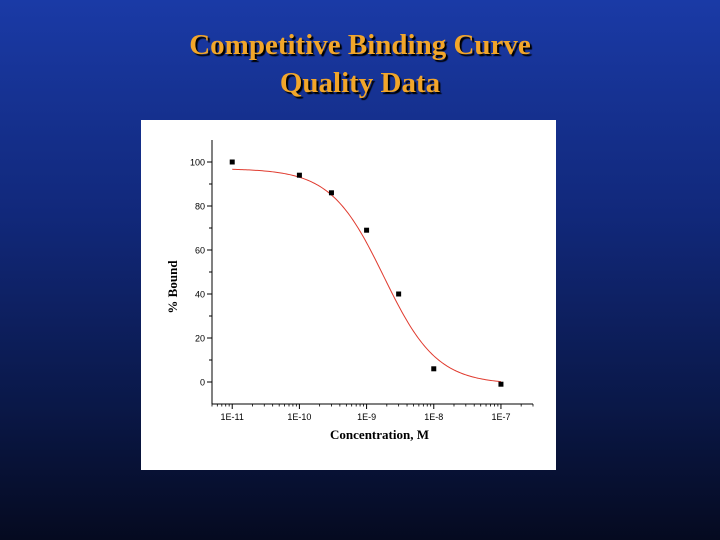 The height and width of the screenshot is (540, 720). Describe the element at coordinates (202, 383) in the screenshot. I see `y-tick-label: 0` at that location.